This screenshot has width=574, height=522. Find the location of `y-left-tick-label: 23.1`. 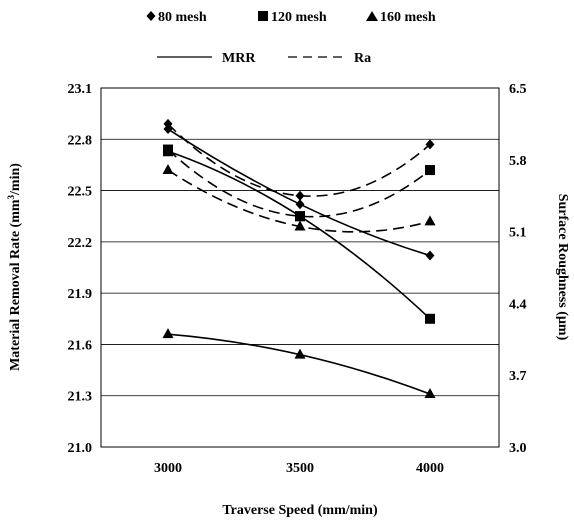

y-left-tick-label: 23.1 is located at coordinates (80, 89).